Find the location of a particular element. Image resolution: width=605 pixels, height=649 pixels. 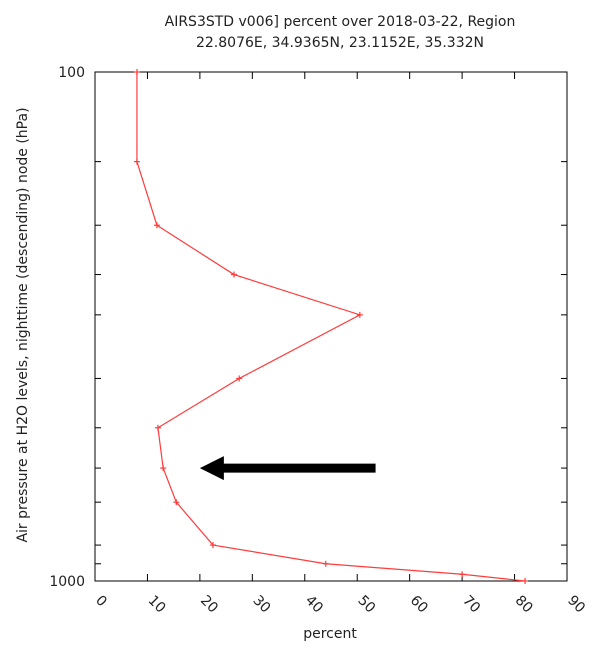

x-tick-label: 50 is located at coordinates (366, 605).